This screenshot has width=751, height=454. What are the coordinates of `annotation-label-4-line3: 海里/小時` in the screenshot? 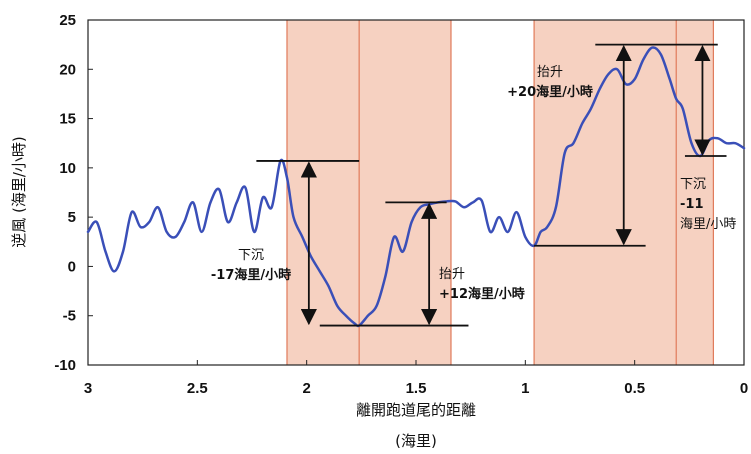 It's located at (708, 224).